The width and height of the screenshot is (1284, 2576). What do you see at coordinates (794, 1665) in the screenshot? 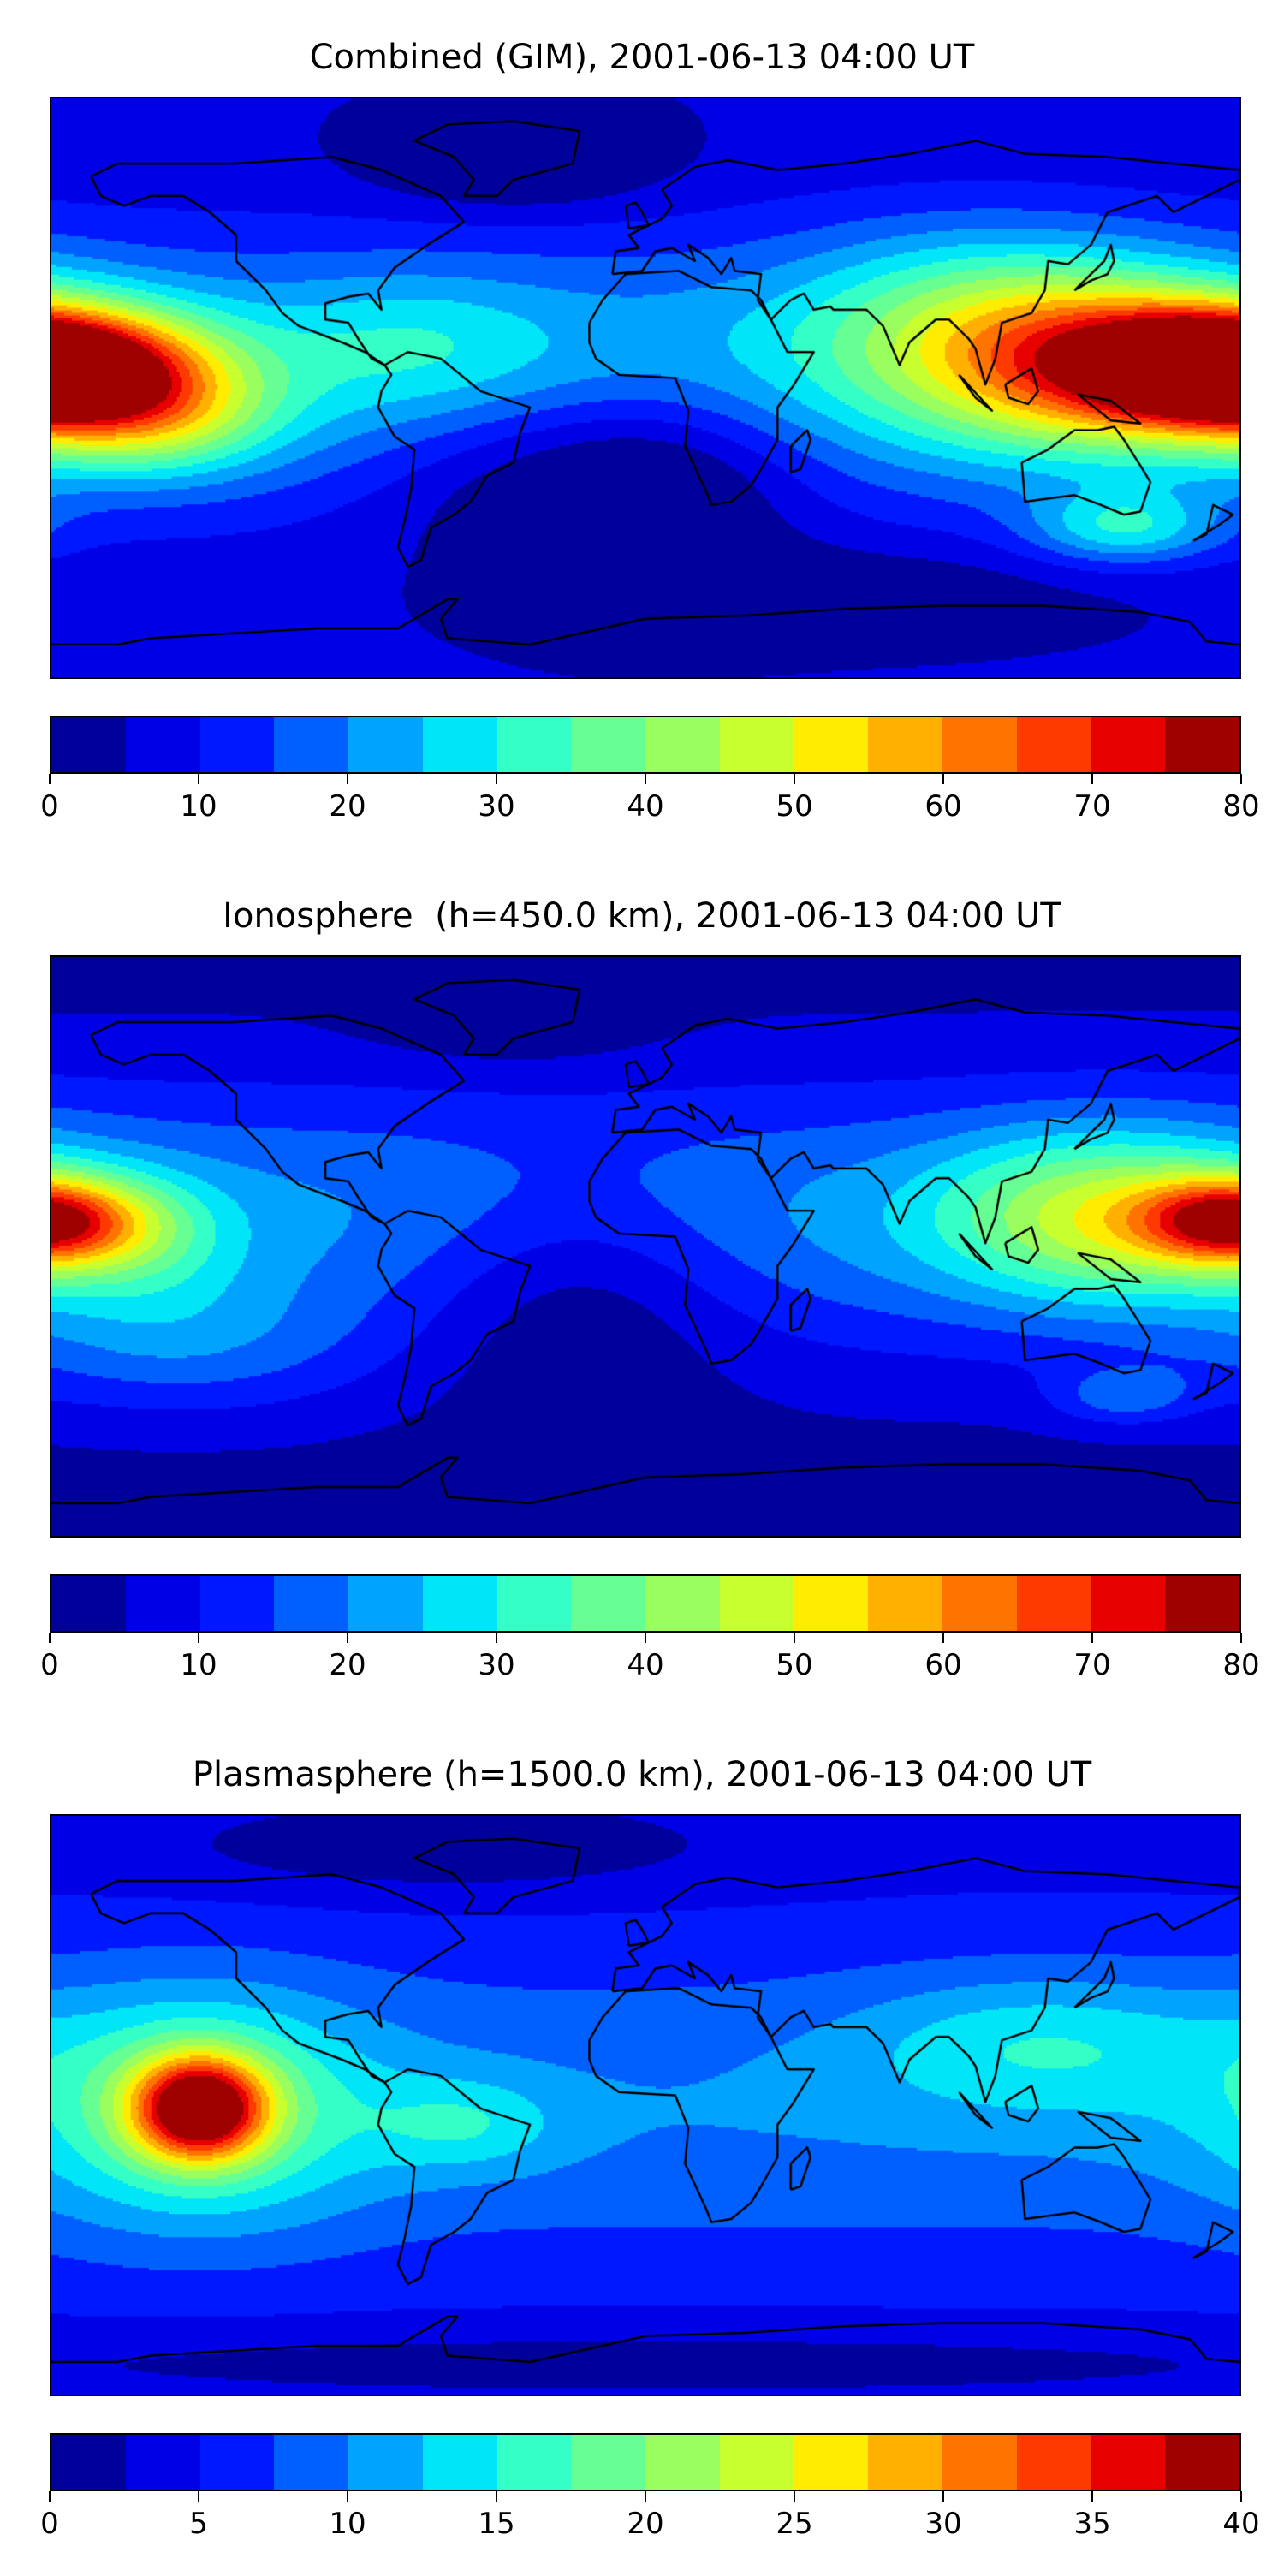
I see `colorbar-tick-label: 50` at bounding box center [794, 1665].